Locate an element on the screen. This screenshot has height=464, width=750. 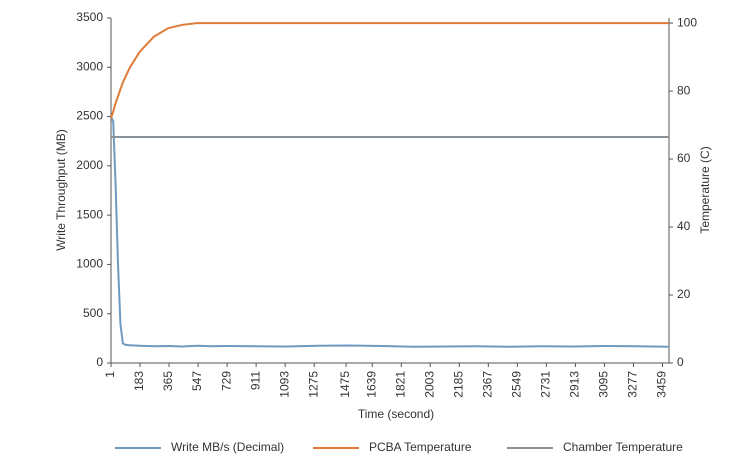
x-tick-label: 183 is located at coordinates (139, 381).